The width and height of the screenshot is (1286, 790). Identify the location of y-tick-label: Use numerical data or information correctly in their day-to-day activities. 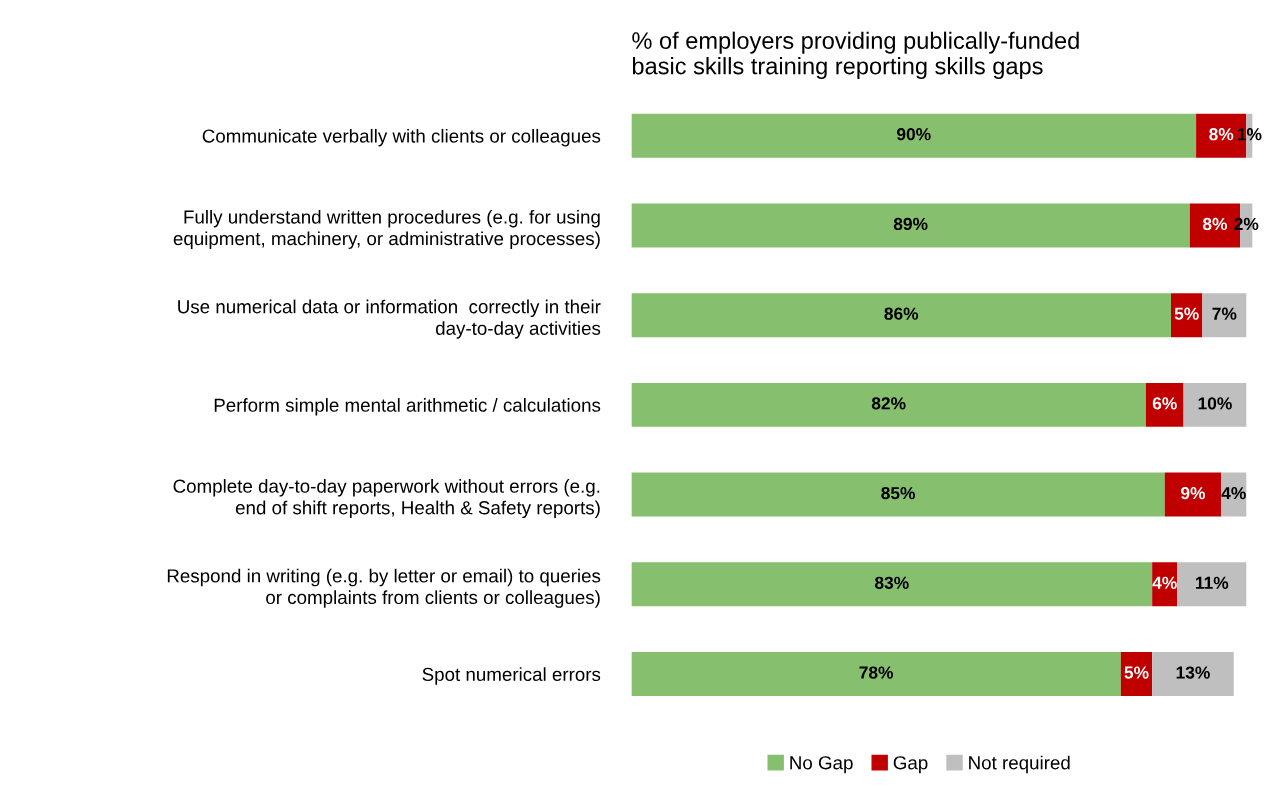
(389, 319).